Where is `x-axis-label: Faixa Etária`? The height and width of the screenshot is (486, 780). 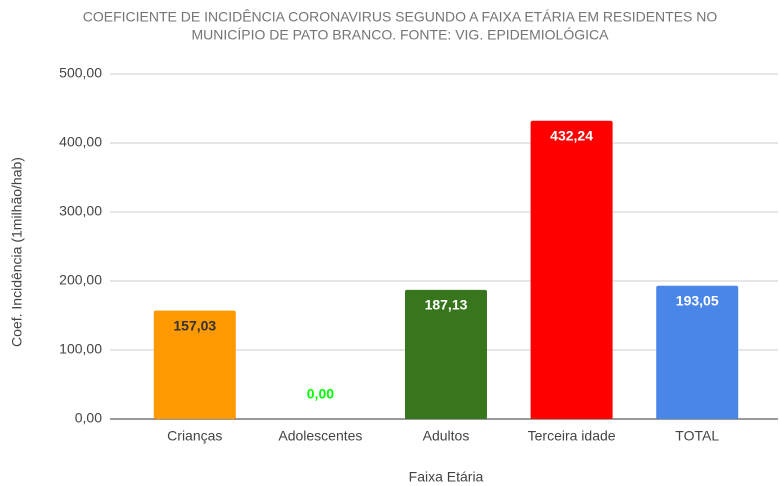
x-axis-label: Faixa Etária is located at coordinates (446, 477).